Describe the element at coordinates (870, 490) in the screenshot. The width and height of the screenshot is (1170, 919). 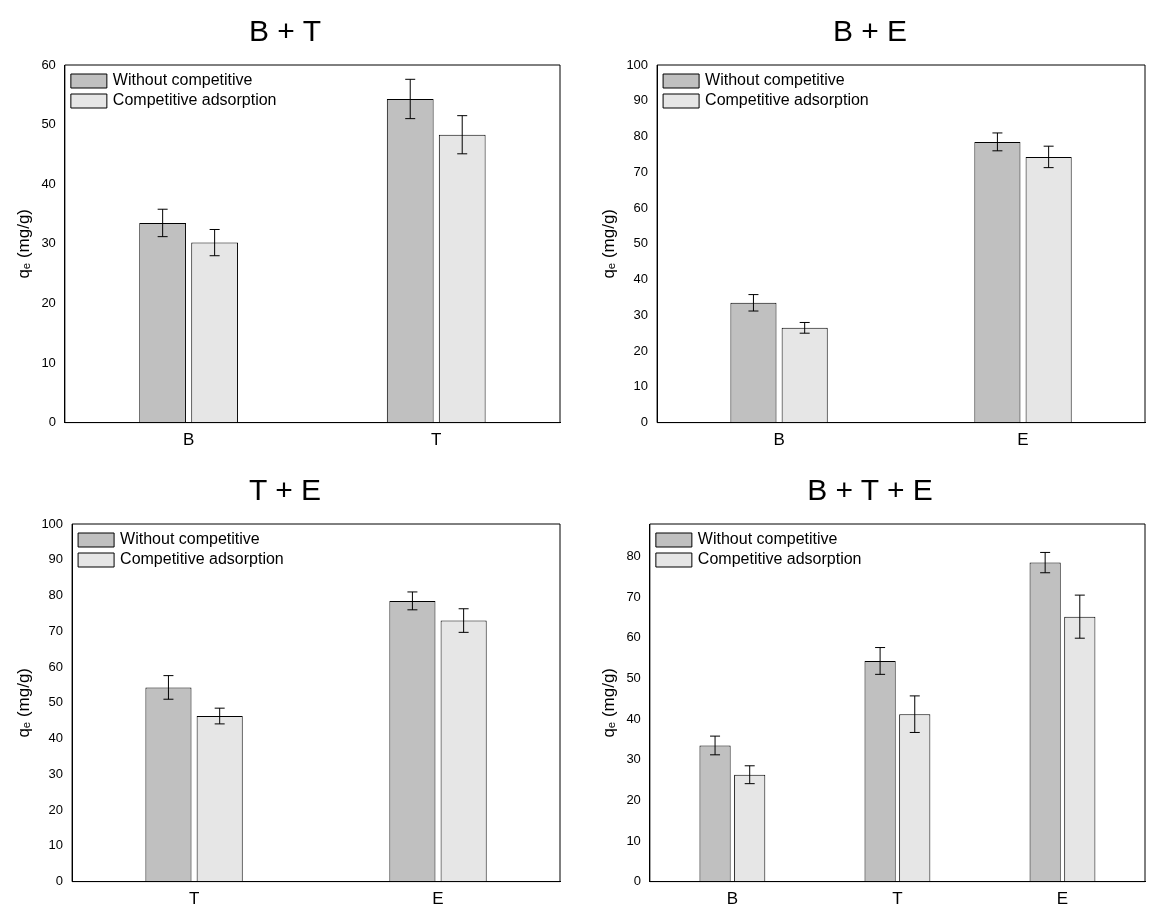
I see `chart-title: B + T + E` at that location.